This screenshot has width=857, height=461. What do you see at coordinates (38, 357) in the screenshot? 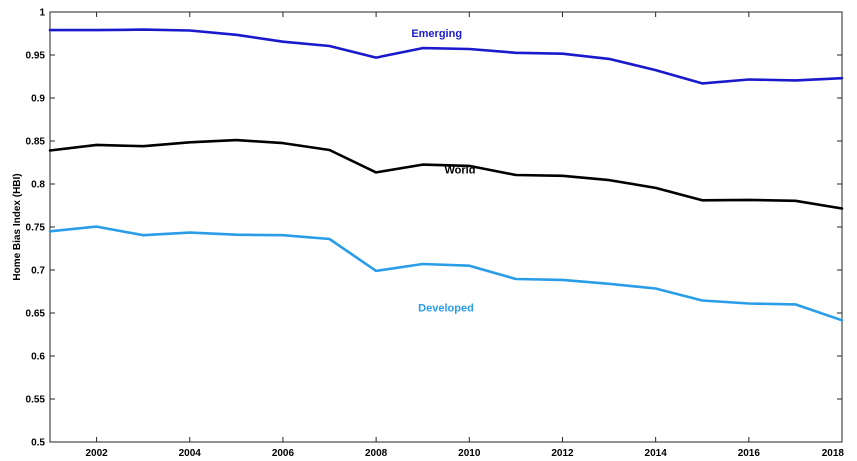
I see `y-tick-label: 0.6` at bounding box center [38, 357].